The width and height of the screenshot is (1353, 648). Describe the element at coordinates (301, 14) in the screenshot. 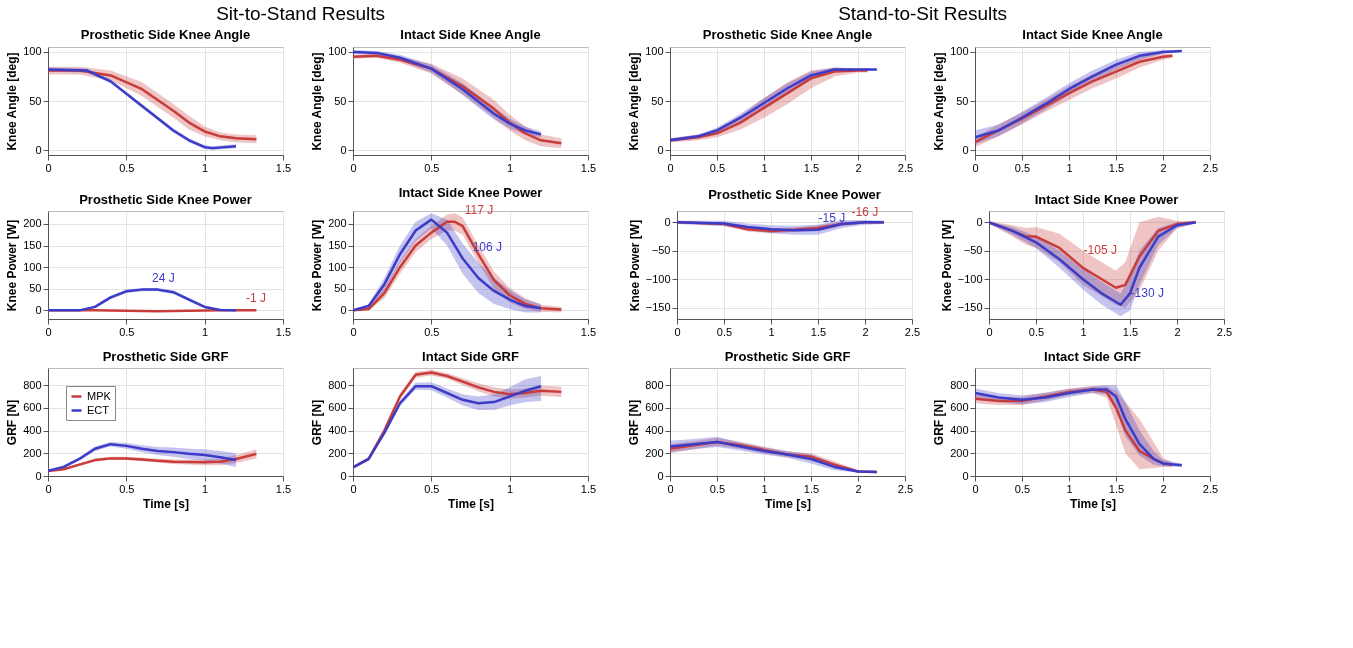

I see `text: Sit-to-Stand Results` at that location.